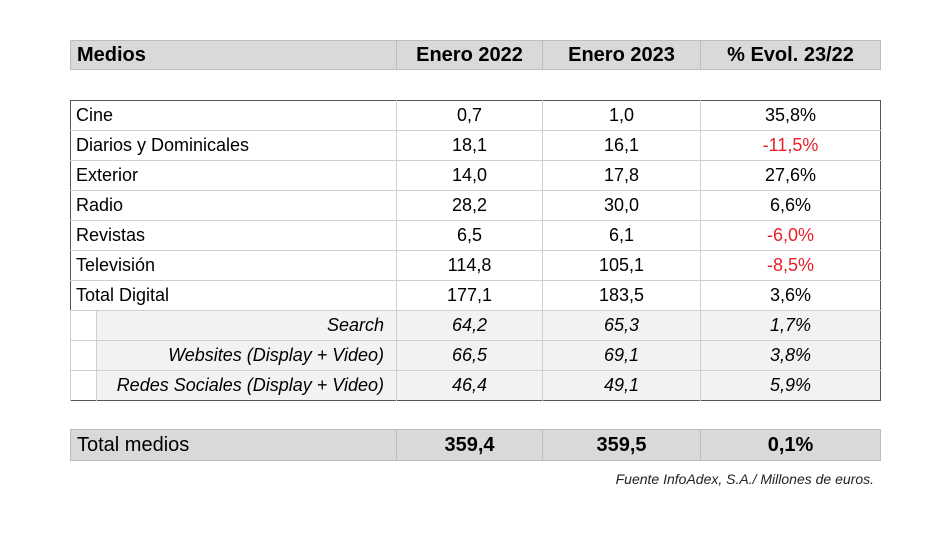 This screenshot has height=546, width=944. I want to click on table-row: Diarios y Dominicales 18,1 16,1 -11,5%, so click(475, 145).